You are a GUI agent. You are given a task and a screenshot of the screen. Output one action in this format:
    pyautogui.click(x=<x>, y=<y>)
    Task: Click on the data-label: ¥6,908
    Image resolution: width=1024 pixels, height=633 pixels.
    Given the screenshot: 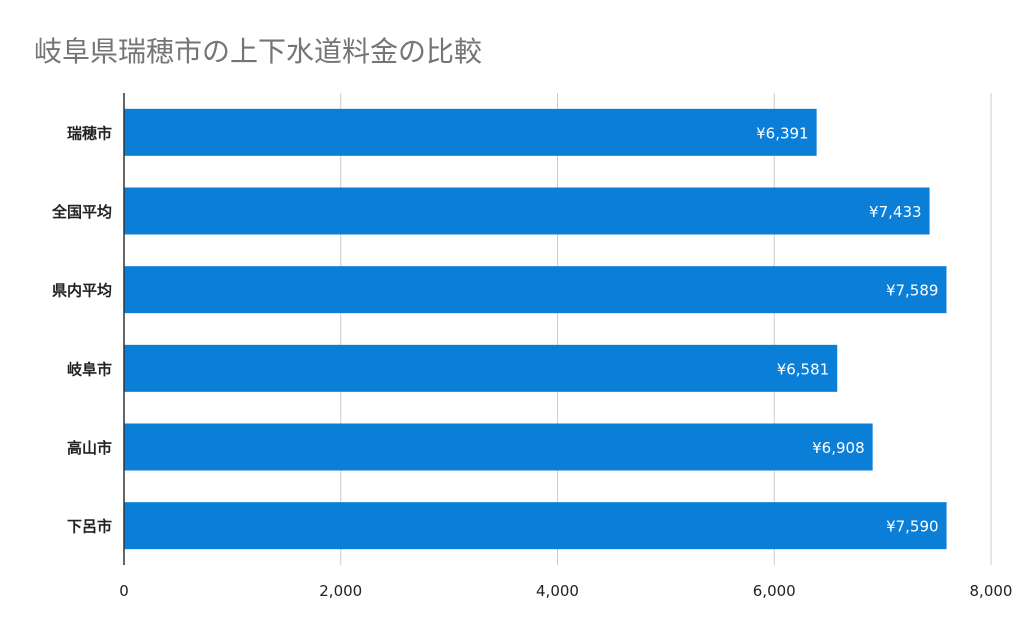 What is the action you would take?
    pyautogui.click(x=838, y=448)
    